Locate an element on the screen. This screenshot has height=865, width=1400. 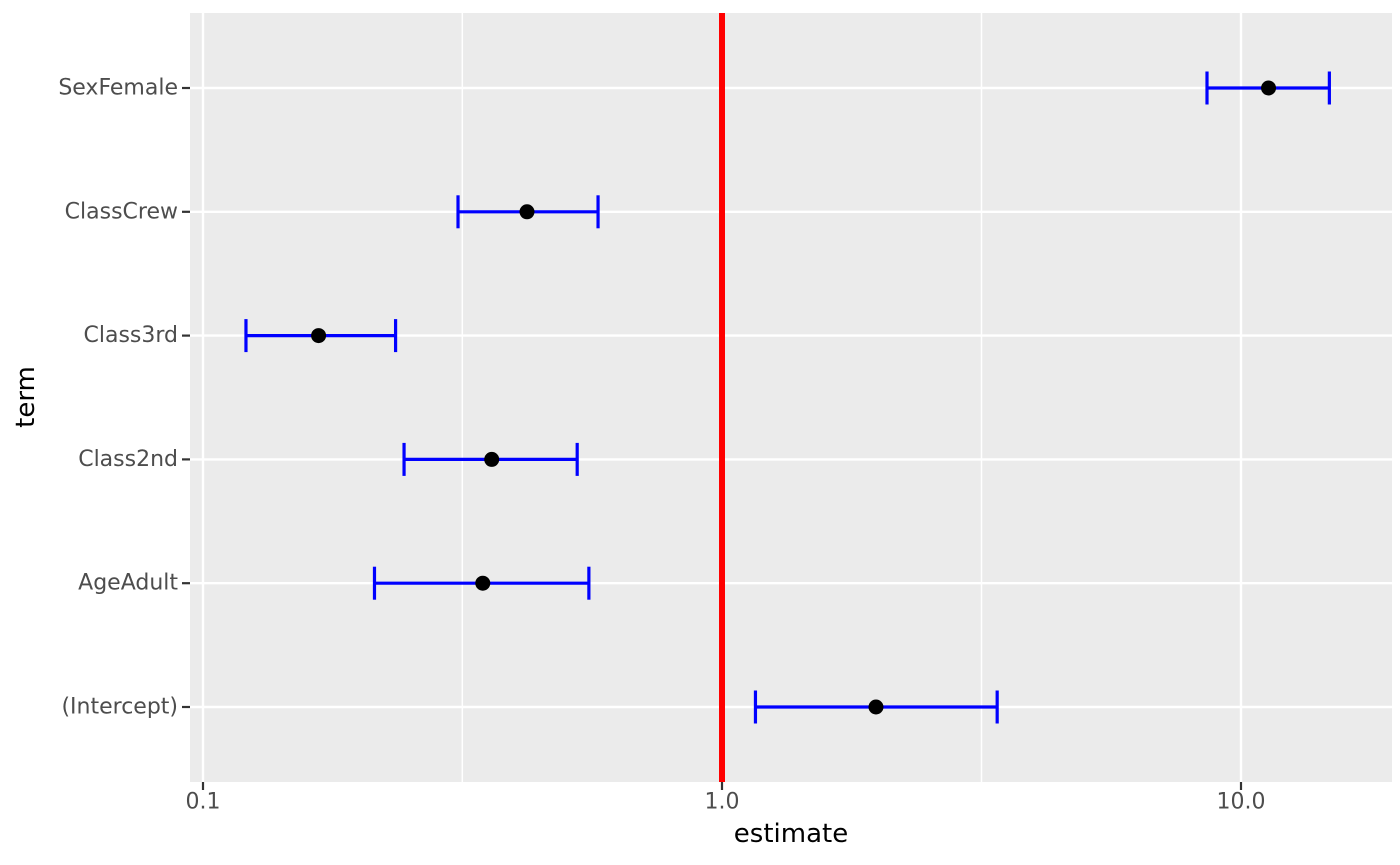
y-tick-label: Class3rd is located at coordinates (131, 335).